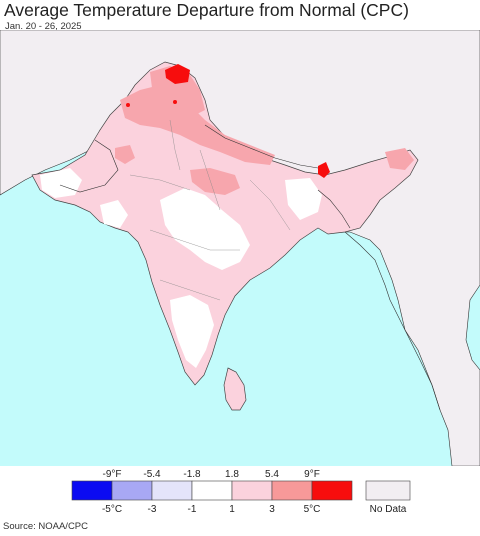  I want to click on state-border, so click(210, 210).